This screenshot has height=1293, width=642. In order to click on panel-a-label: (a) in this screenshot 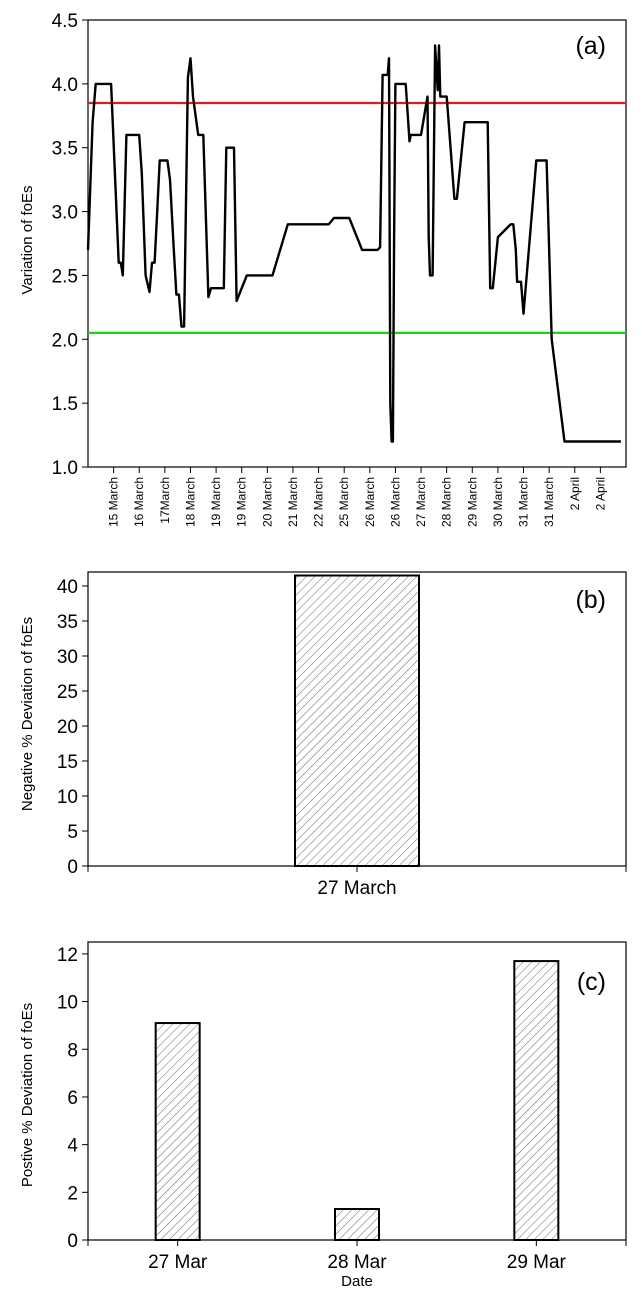, I will do `click(590, 46)`.